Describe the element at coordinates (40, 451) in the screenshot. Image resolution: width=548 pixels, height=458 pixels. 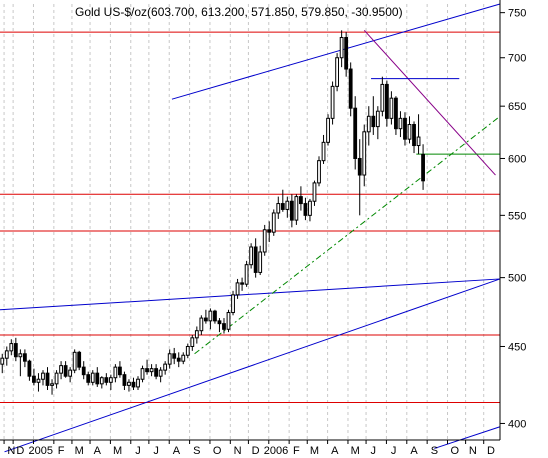
I see `x-tick-label-2: 2005` at that location.